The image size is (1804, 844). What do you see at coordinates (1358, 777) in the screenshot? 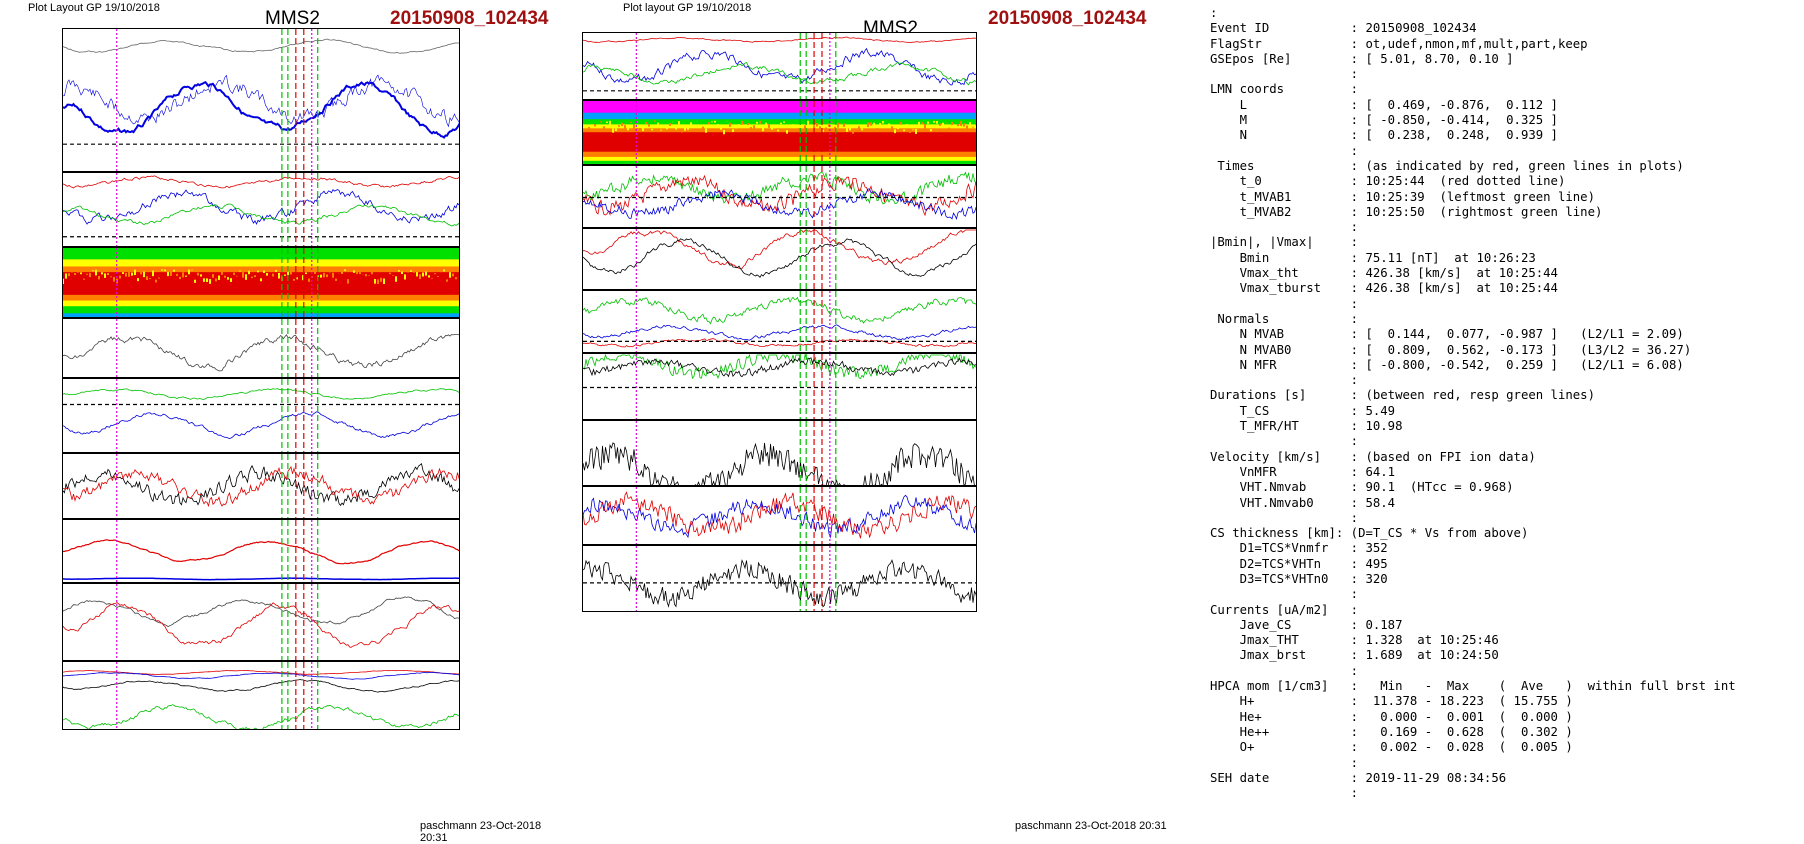
I see `info-line: SEH date : 2019-11-29 08:34:56` at bounding box center [1358, 777].